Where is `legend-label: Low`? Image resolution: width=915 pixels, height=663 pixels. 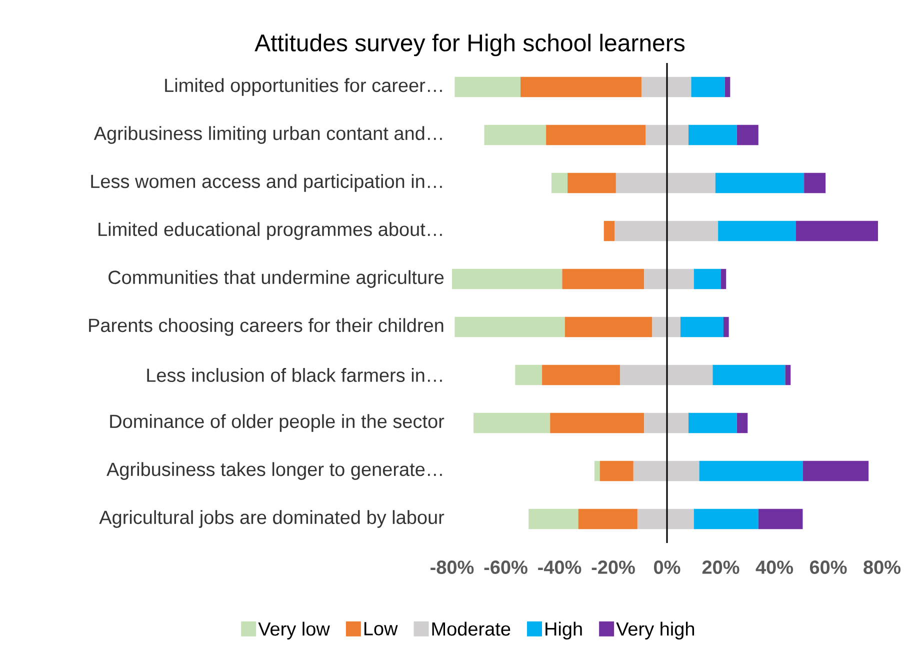 legend-label: Low is located at coordinates (381, 629).